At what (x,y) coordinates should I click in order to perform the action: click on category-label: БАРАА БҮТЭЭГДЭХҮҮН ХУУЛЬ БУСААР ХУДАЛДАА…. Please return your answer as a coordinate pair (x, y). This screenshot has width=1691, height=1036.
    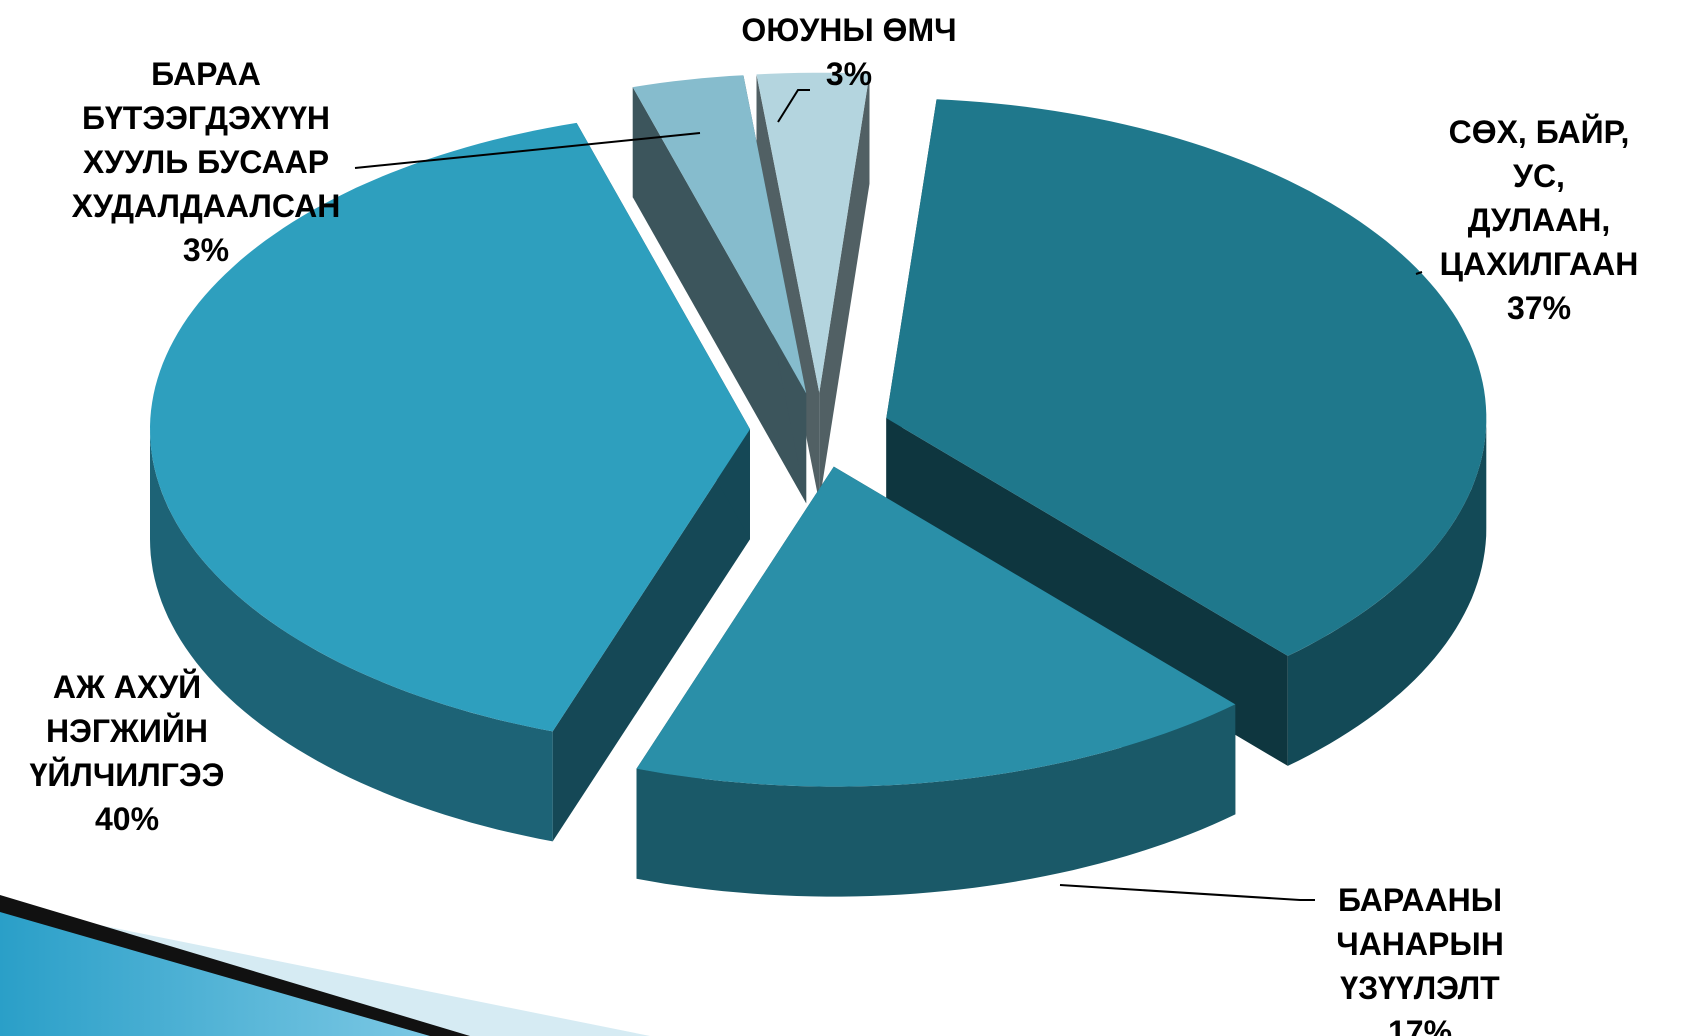
    Looking at the image, I should click on (206, 140).